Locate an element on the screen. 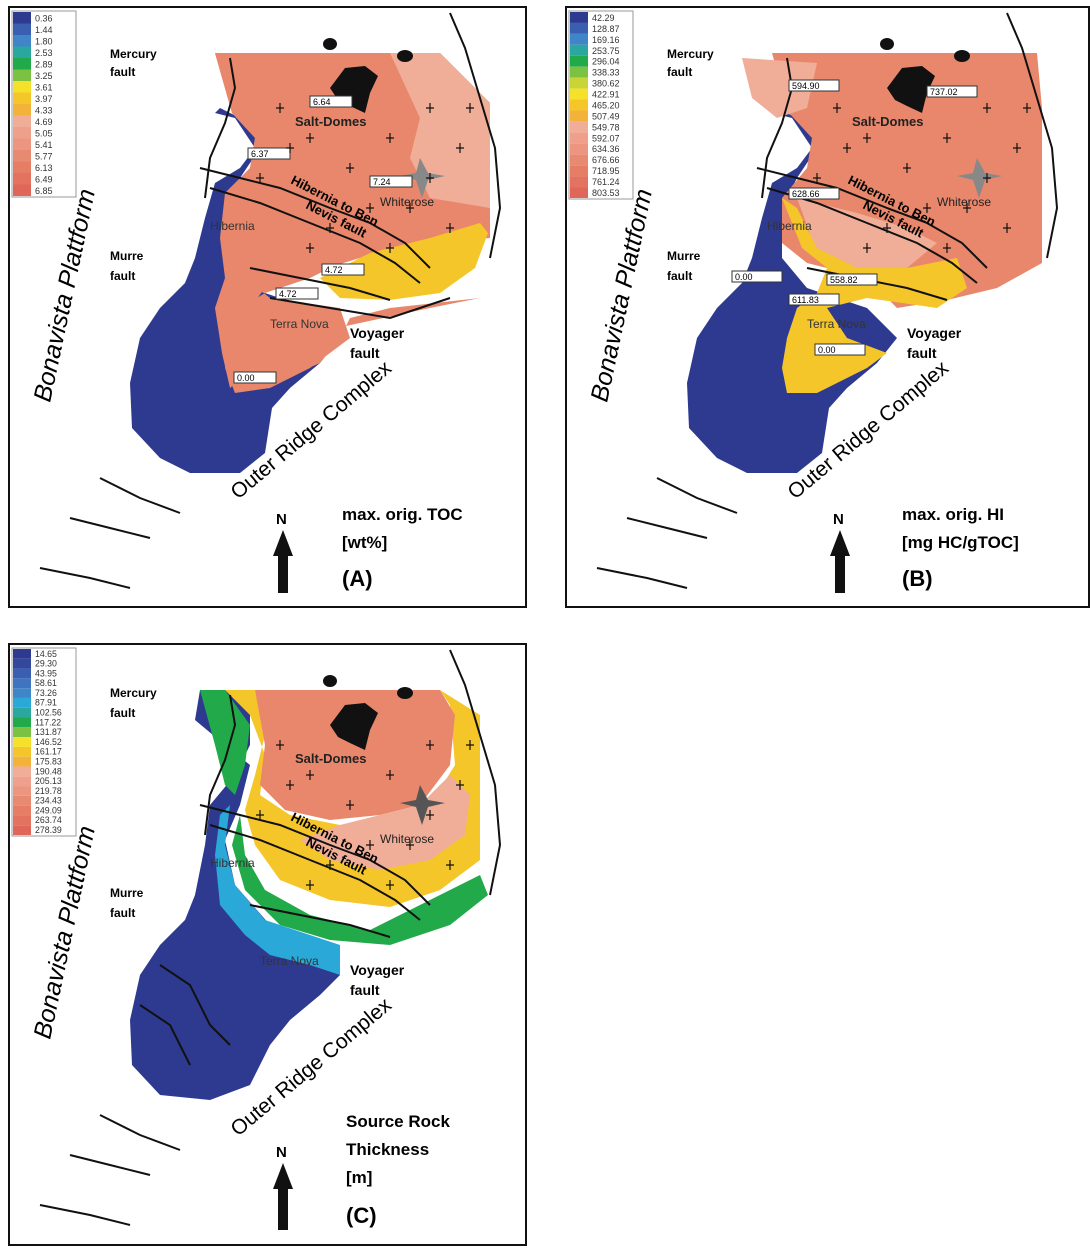 Image resolution: width=1090 pixels, height=1250 pixels. legend-value: 718.95 is located at coordinates (606, 171).